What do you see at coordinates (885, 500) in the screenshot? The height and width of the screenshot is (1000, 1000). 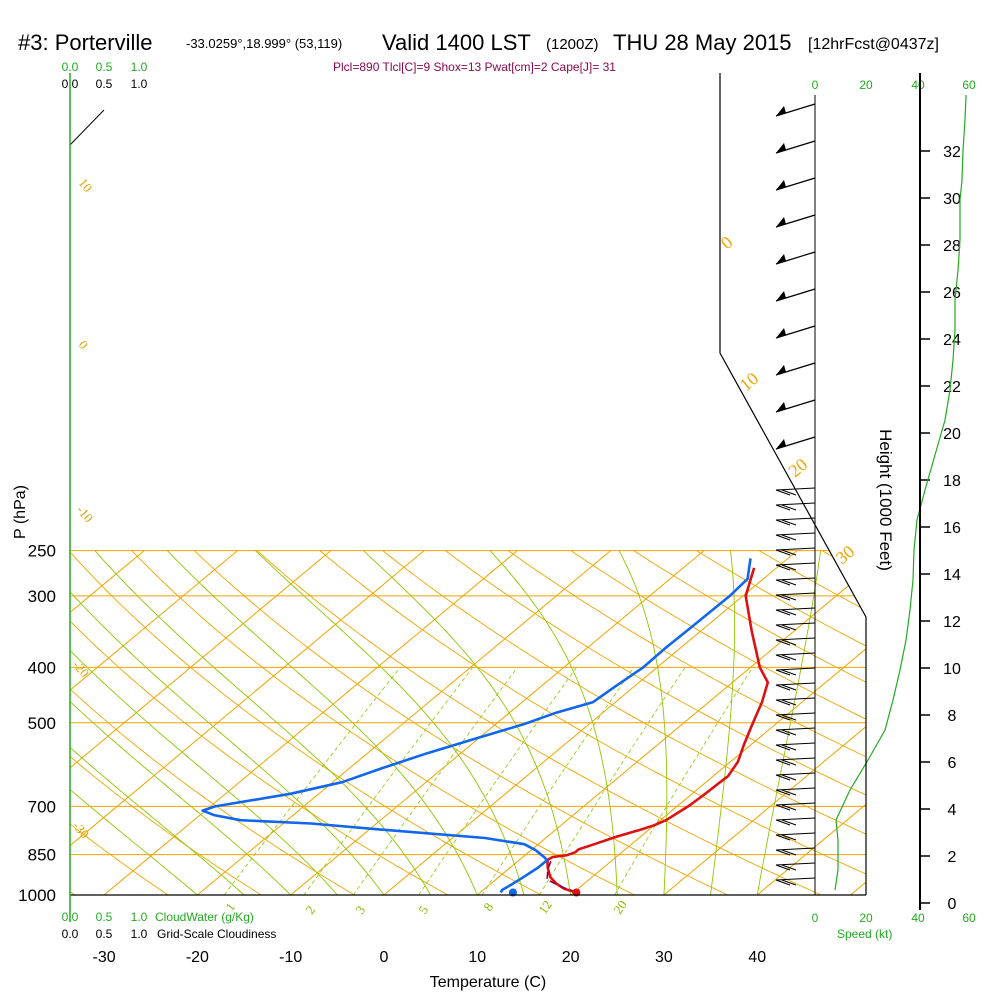 I see `height-axis-label: Height (1000 Feet)` at bounding box center [885, 500].